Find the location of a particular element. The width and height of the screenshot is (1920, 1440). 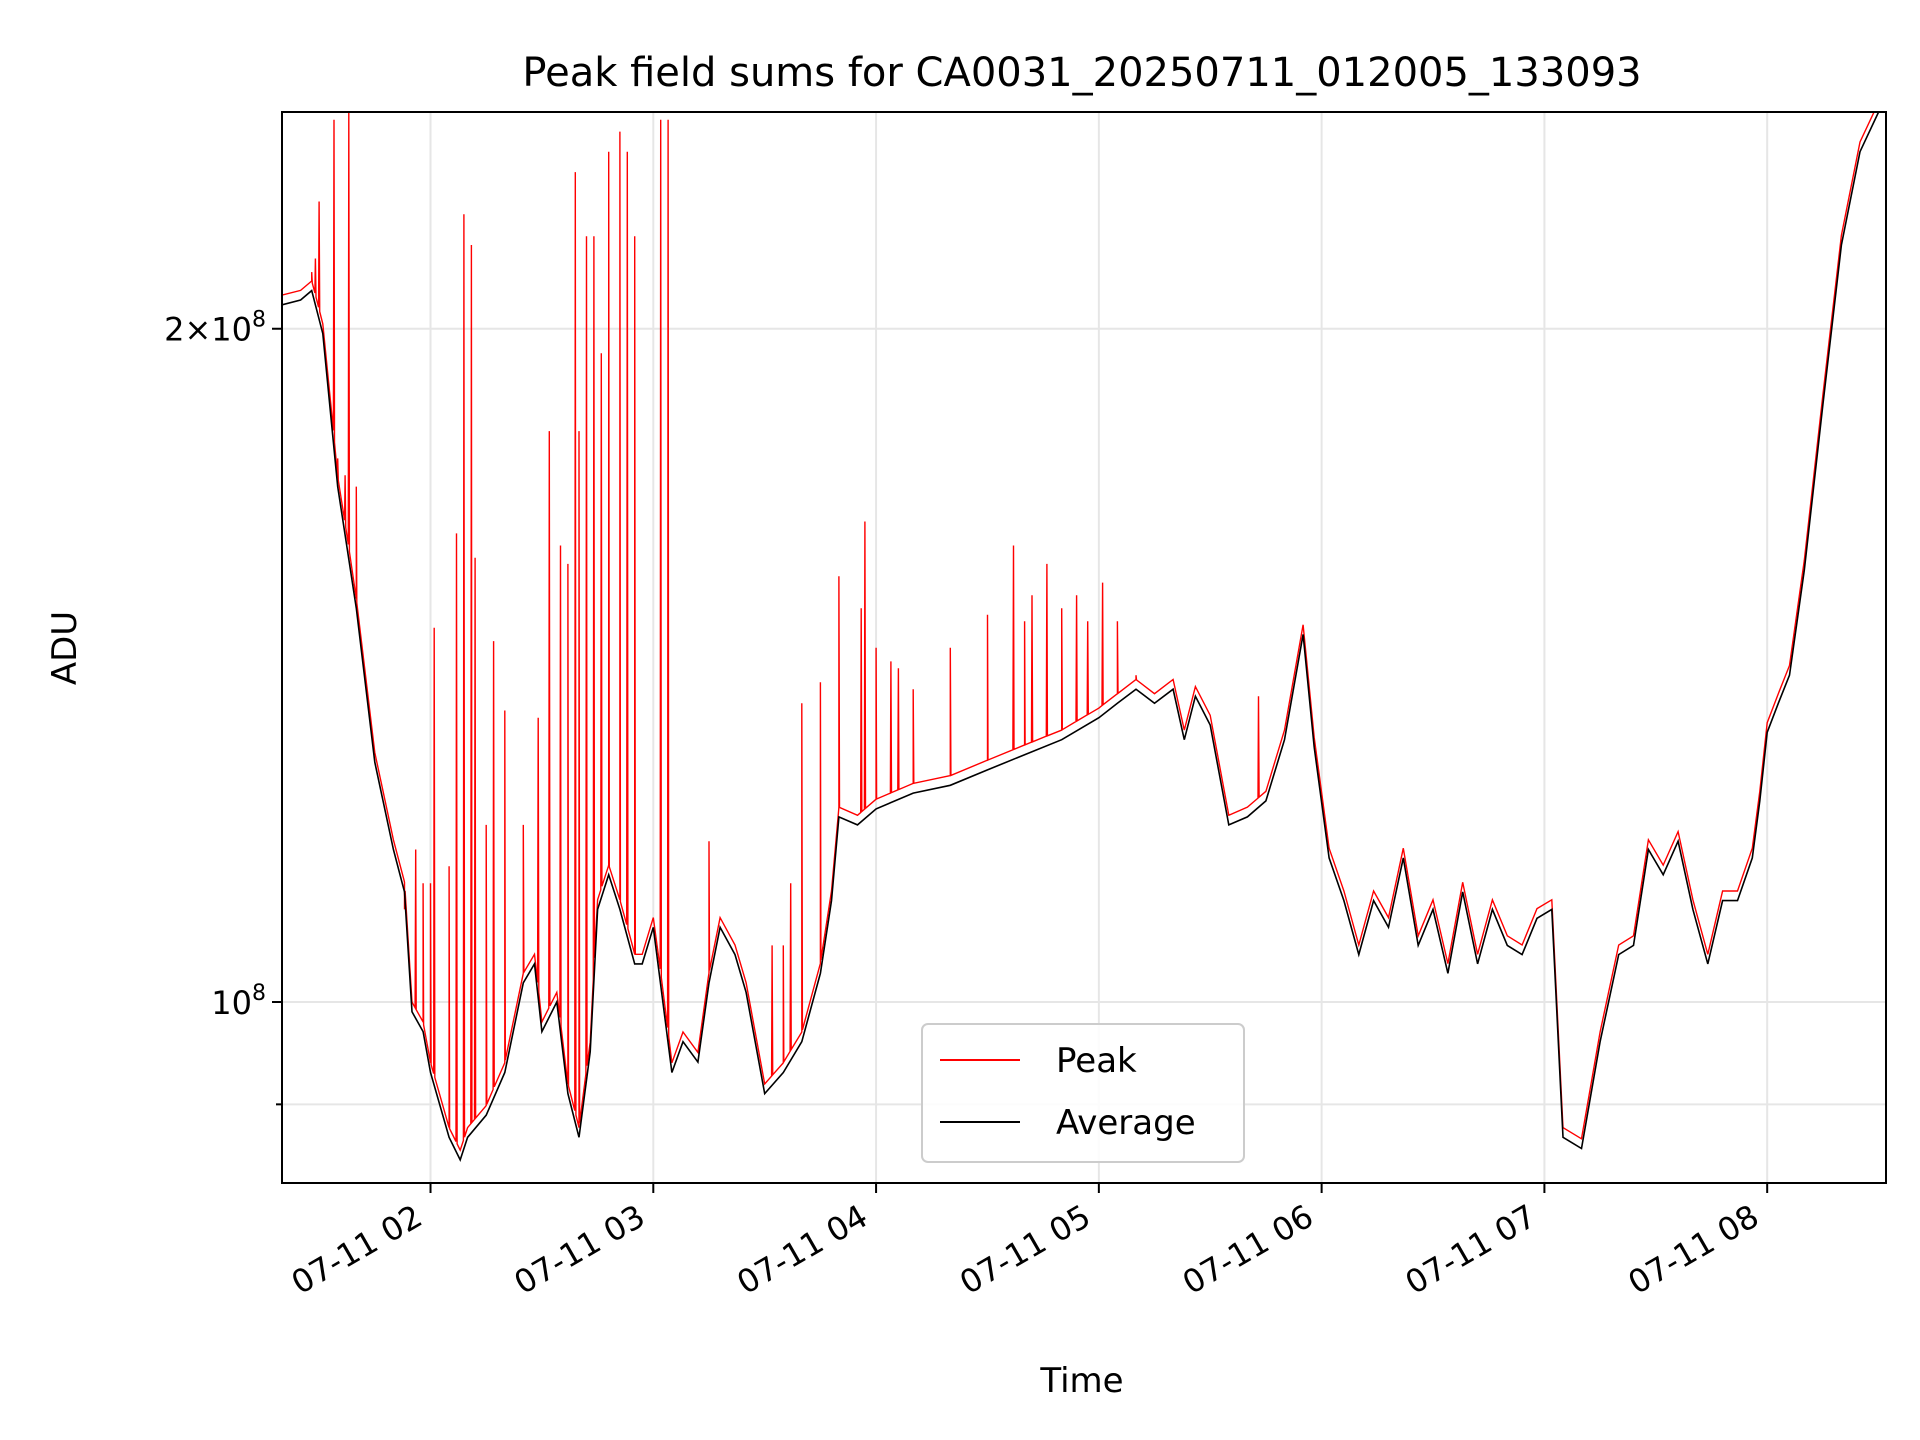

y-axis: 108 2×108 is located at coordinates (223, 707).